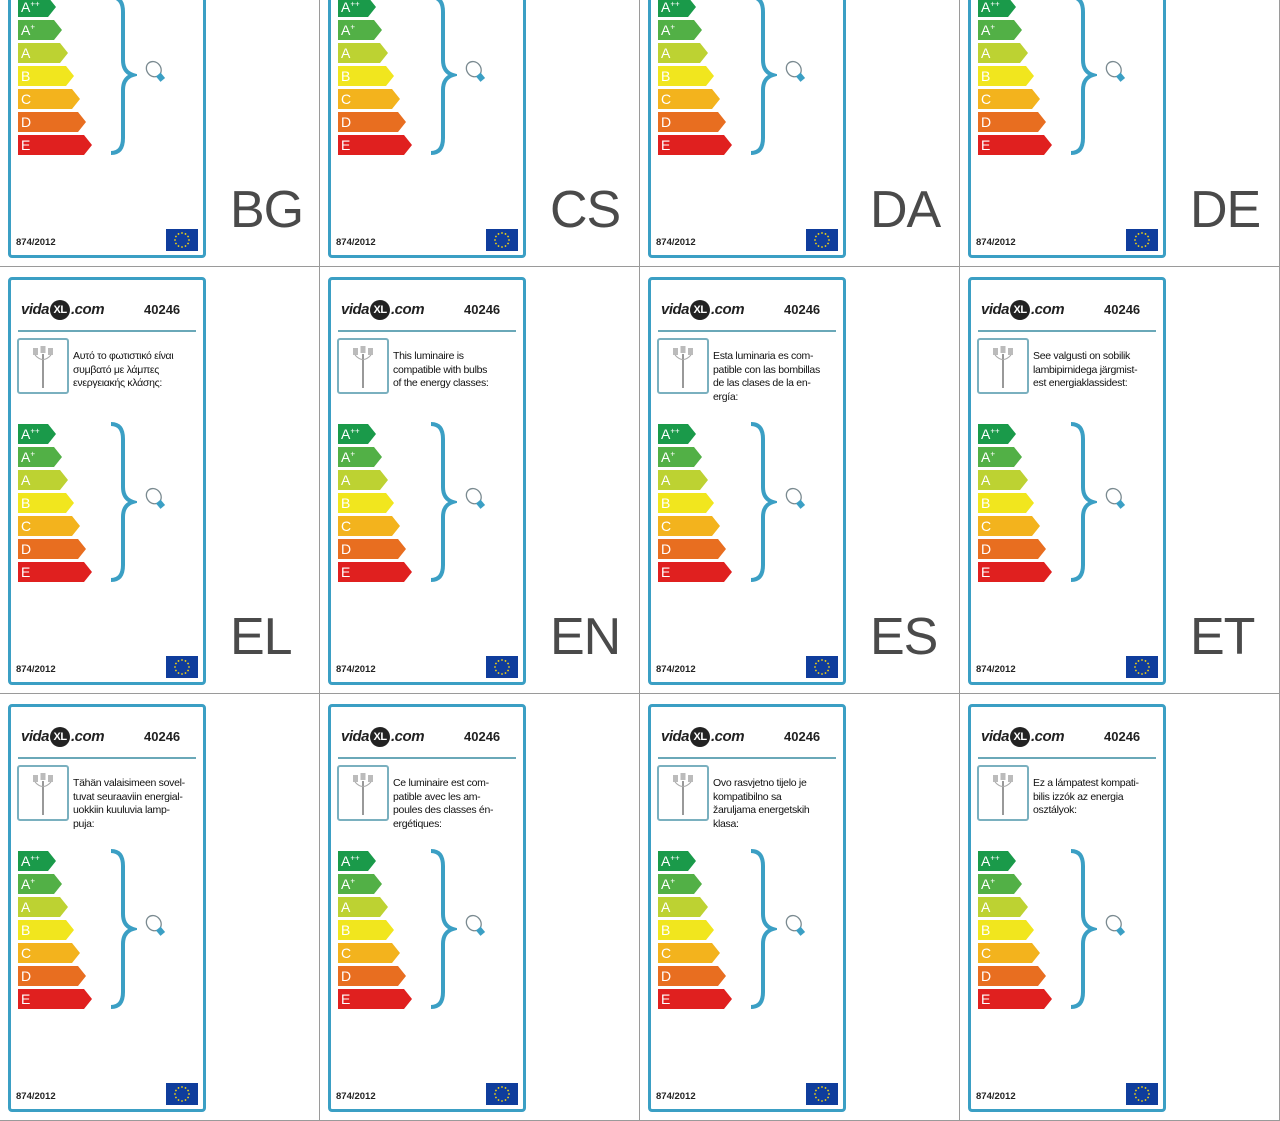  Describe the element at coordinates (437, 796) in the screenshot. I see `description-line: patible avec les am-` at that location.